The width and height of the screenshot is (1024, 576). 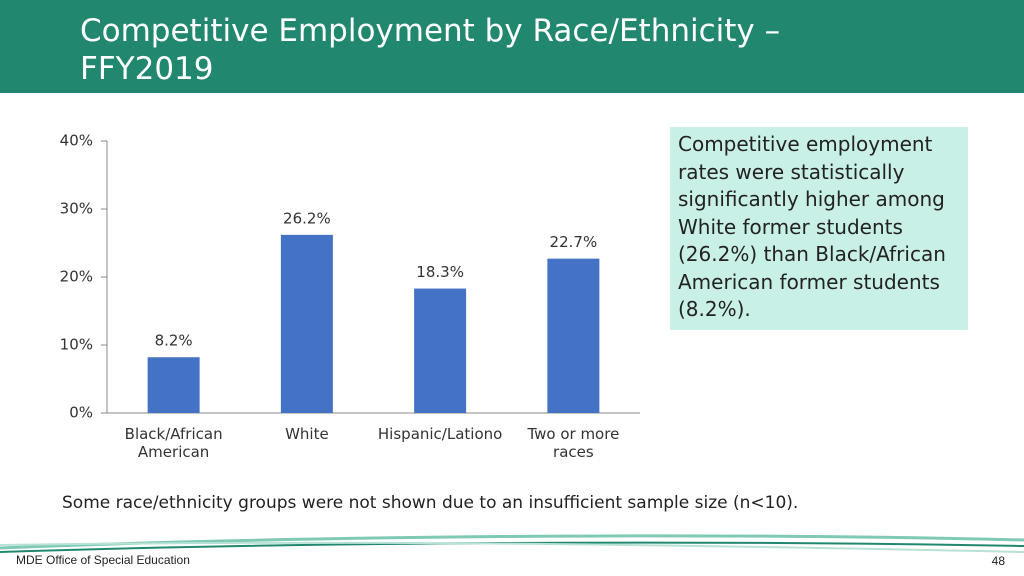 I want to click on x-tick-label: Hispanic/Lationo, so click(x=440, y=434).